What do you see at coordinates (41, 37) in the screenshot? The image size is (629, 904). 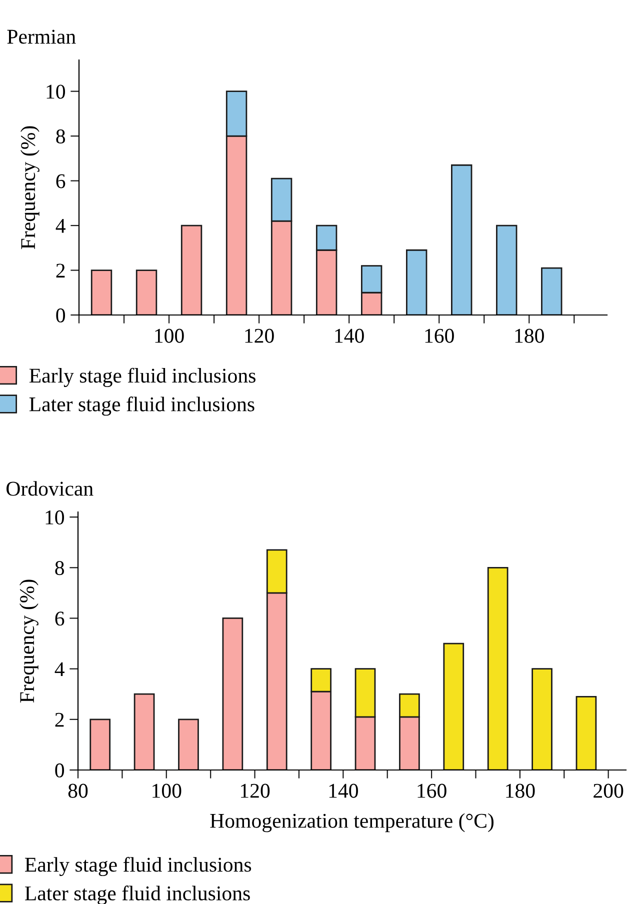 I see `chart-title: Permian` at bounding box center [41, 37].